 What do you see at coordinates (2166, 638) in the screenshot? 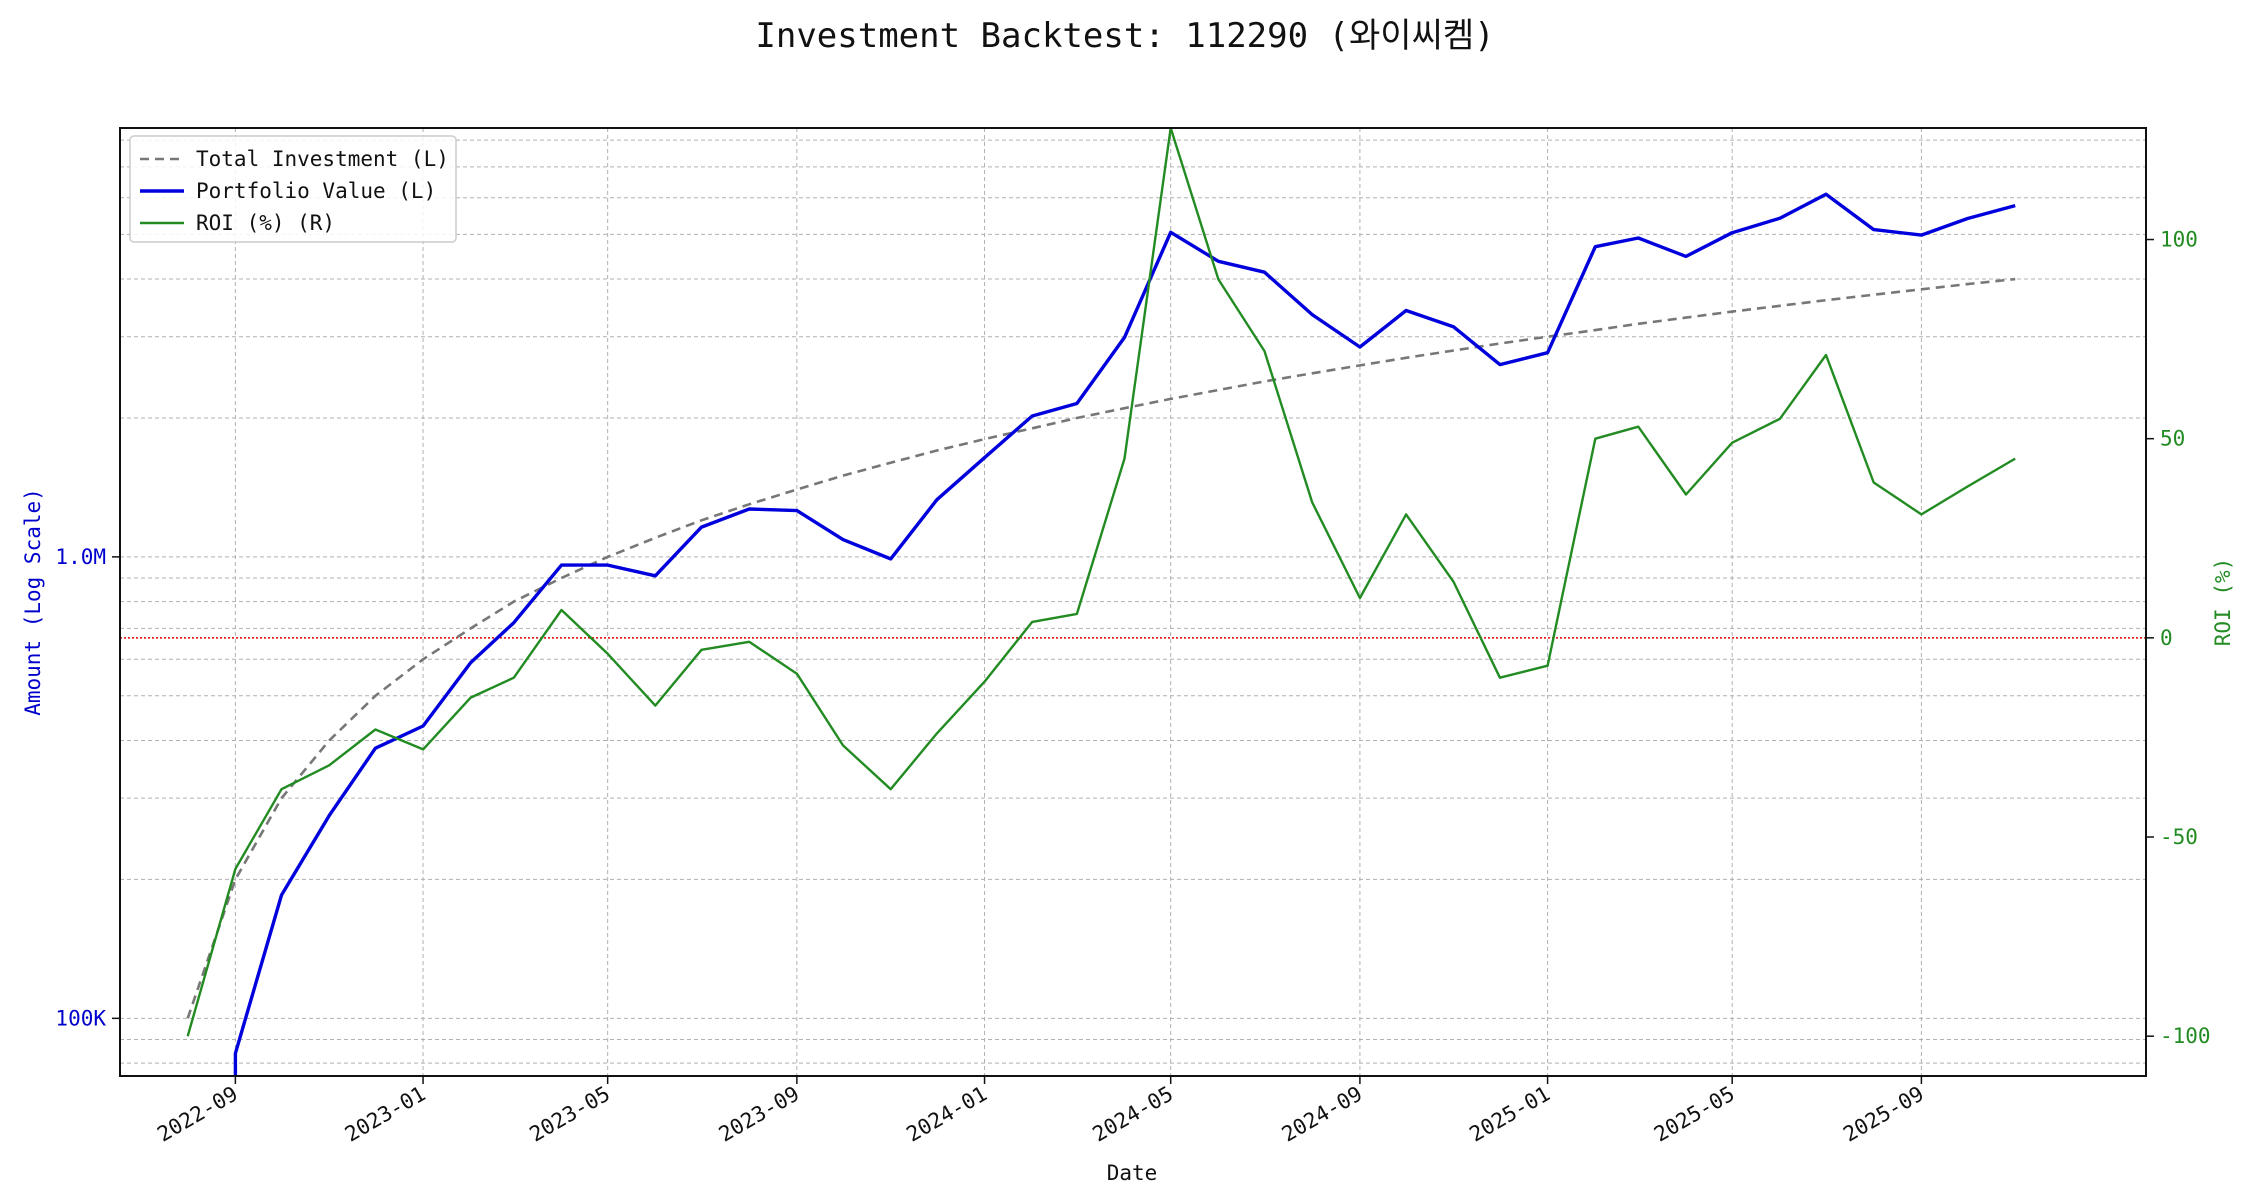
I see `right-tick-label: 0` at bounding box center [2166, 638].